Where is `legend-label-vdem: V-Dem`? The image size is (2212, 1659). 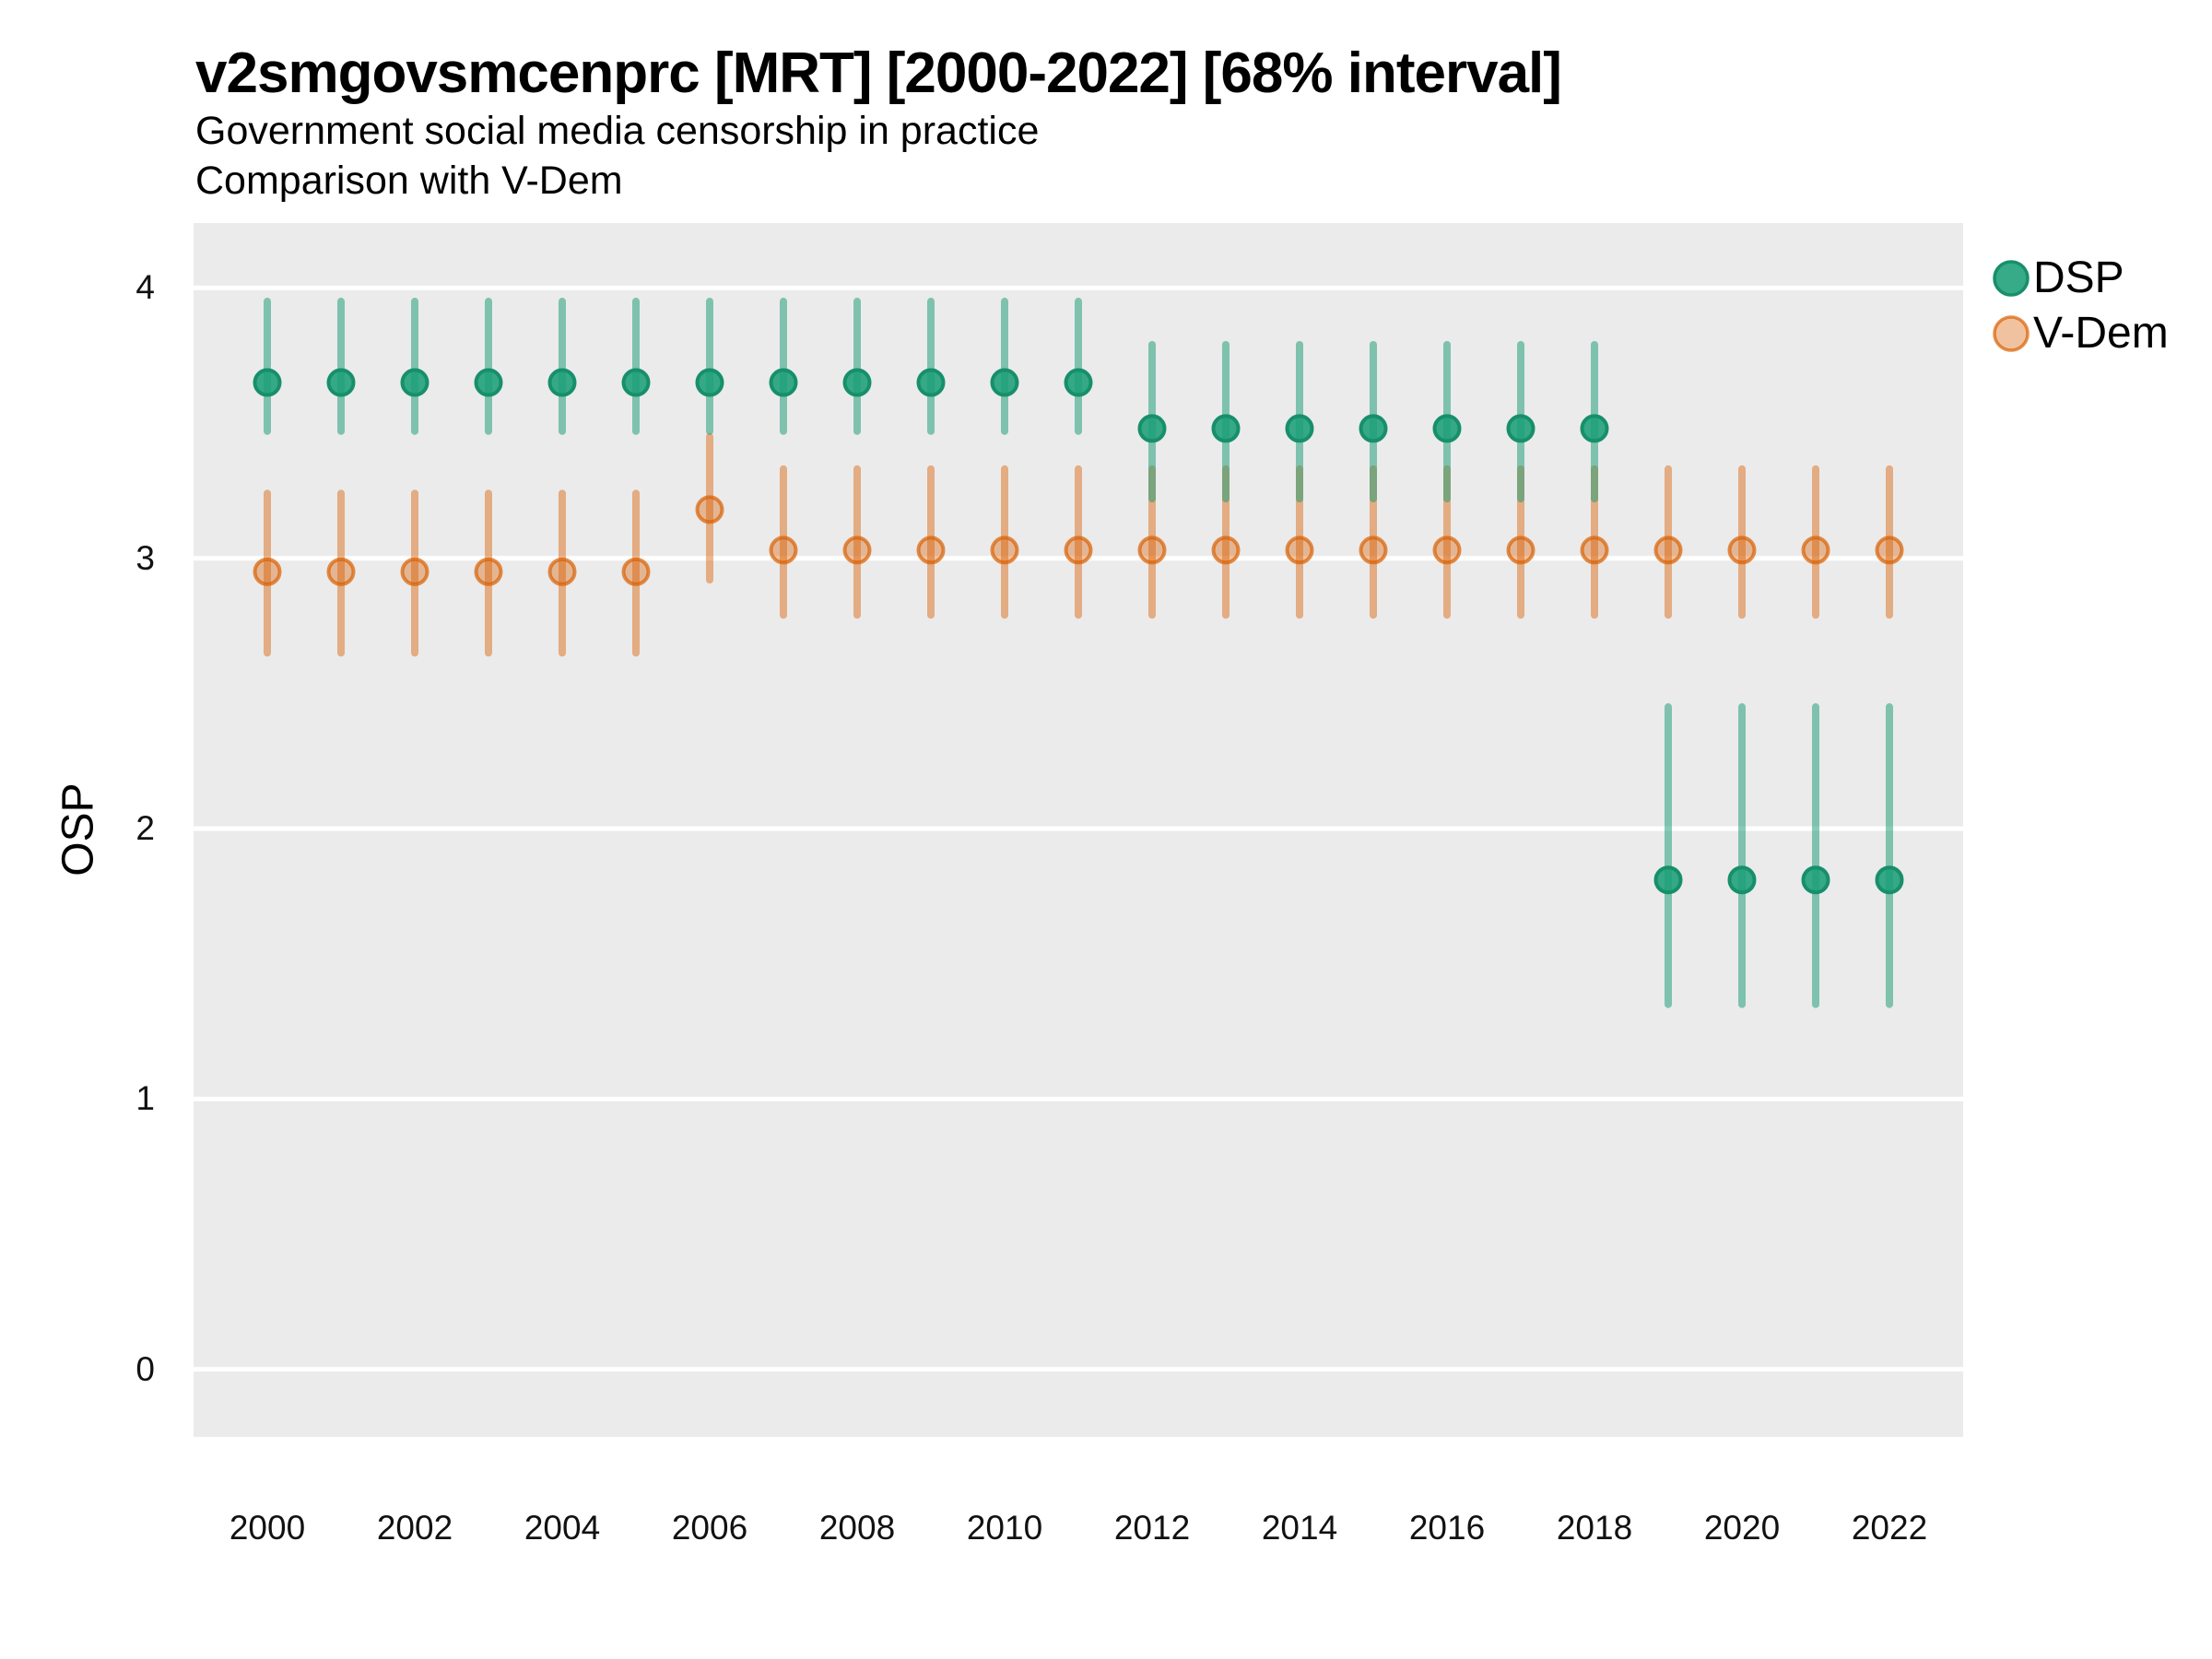
legend-label-vdem: V-Dem is located at coordinates (2101, 333).